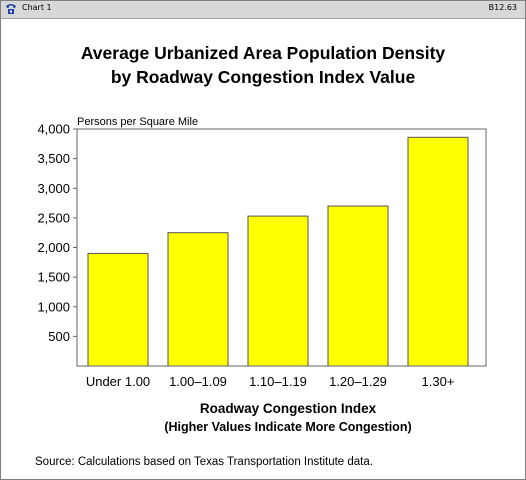 The height and width of the screenshot is (480, 526). Describe the element at coordinates (263, 10) in the screenshot. I see `title-bar: Chart 1 B12.63` at that location.